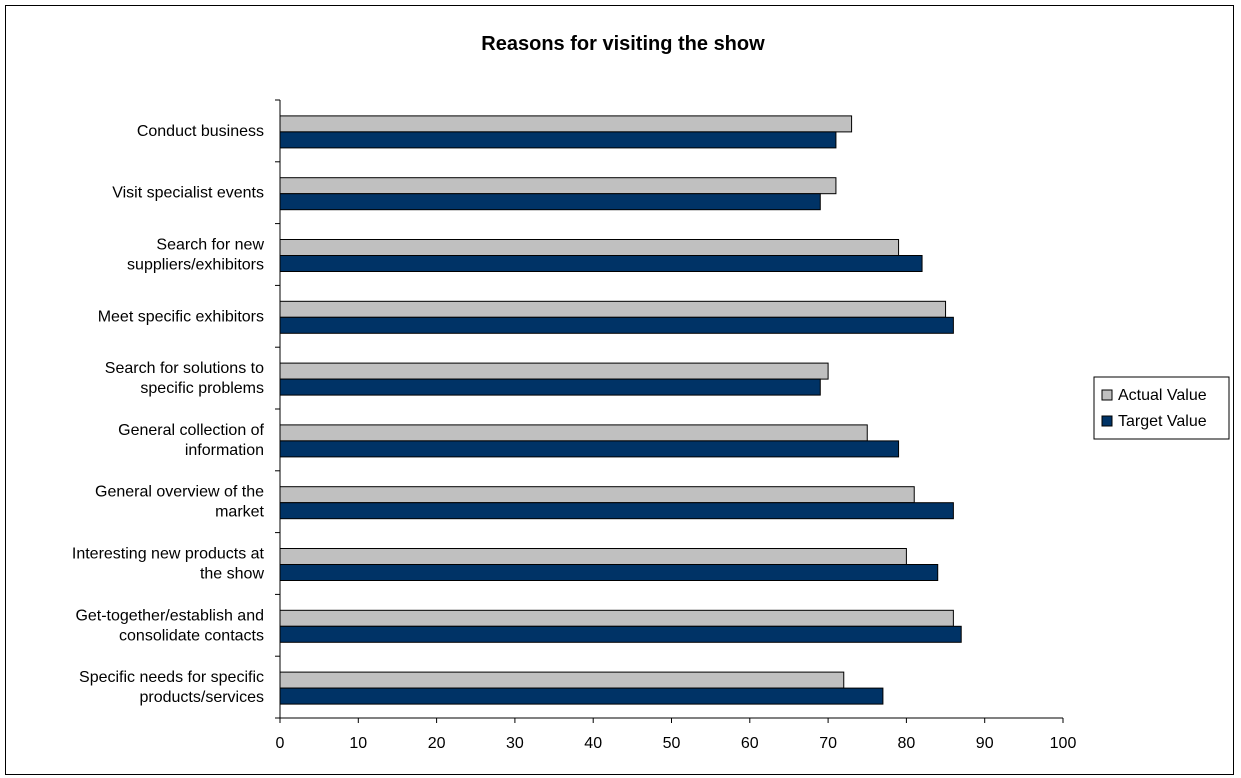  I want to click on category-label: suppliers/exhibitors, so click(195, 265).